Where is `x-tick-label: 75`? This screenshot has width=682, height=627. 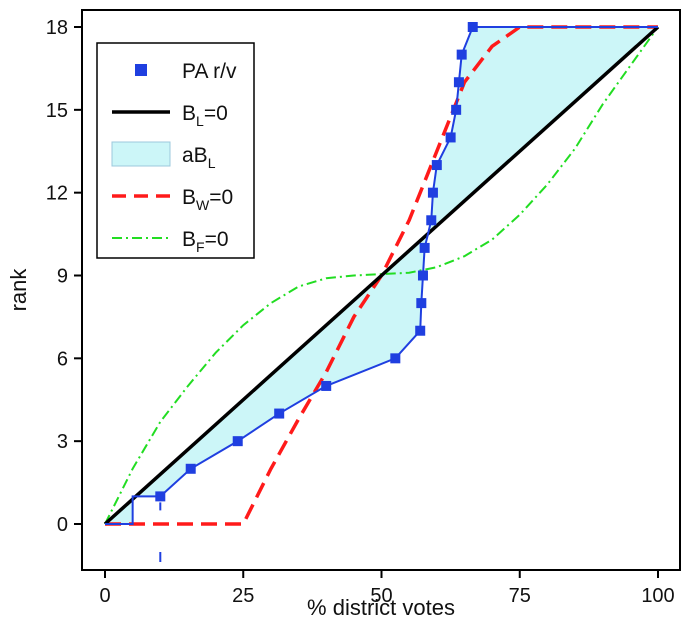 x-tick-label: 75 is located at coordinates (520, 596).